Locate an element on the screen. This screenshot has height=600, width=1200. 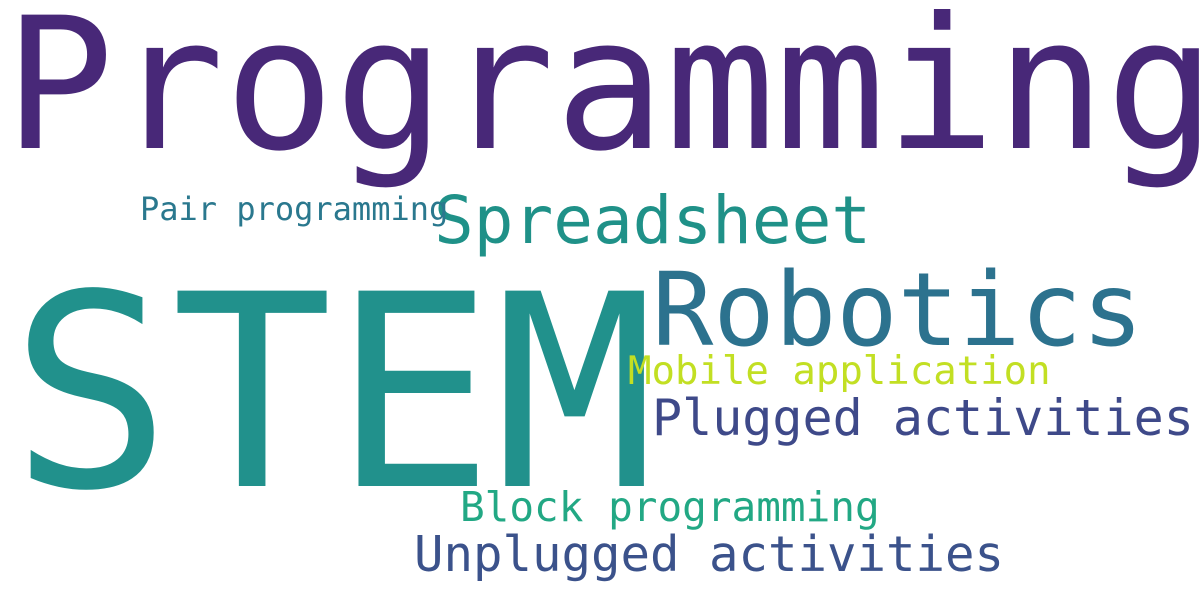
word-pair-programming: Pair programming is located at coordinates (294, 209).